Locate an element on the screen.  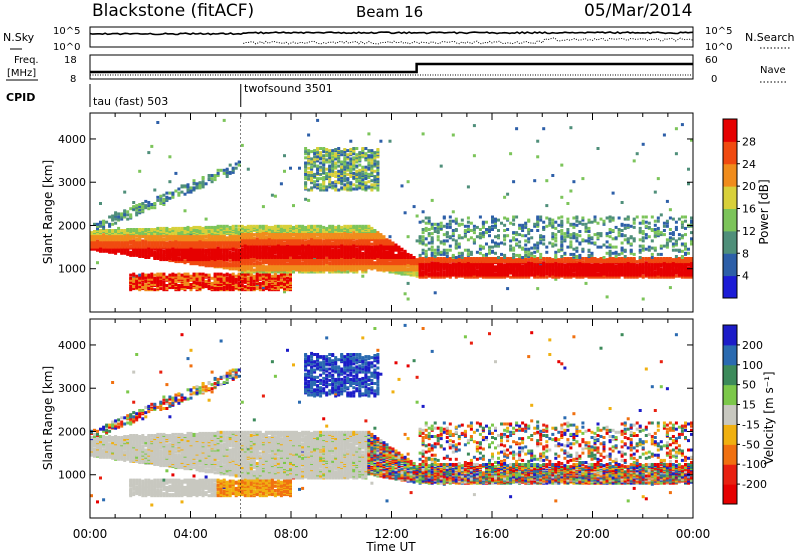
power-ylabel: Slant Range [km] is located at coordinates (48, 212).